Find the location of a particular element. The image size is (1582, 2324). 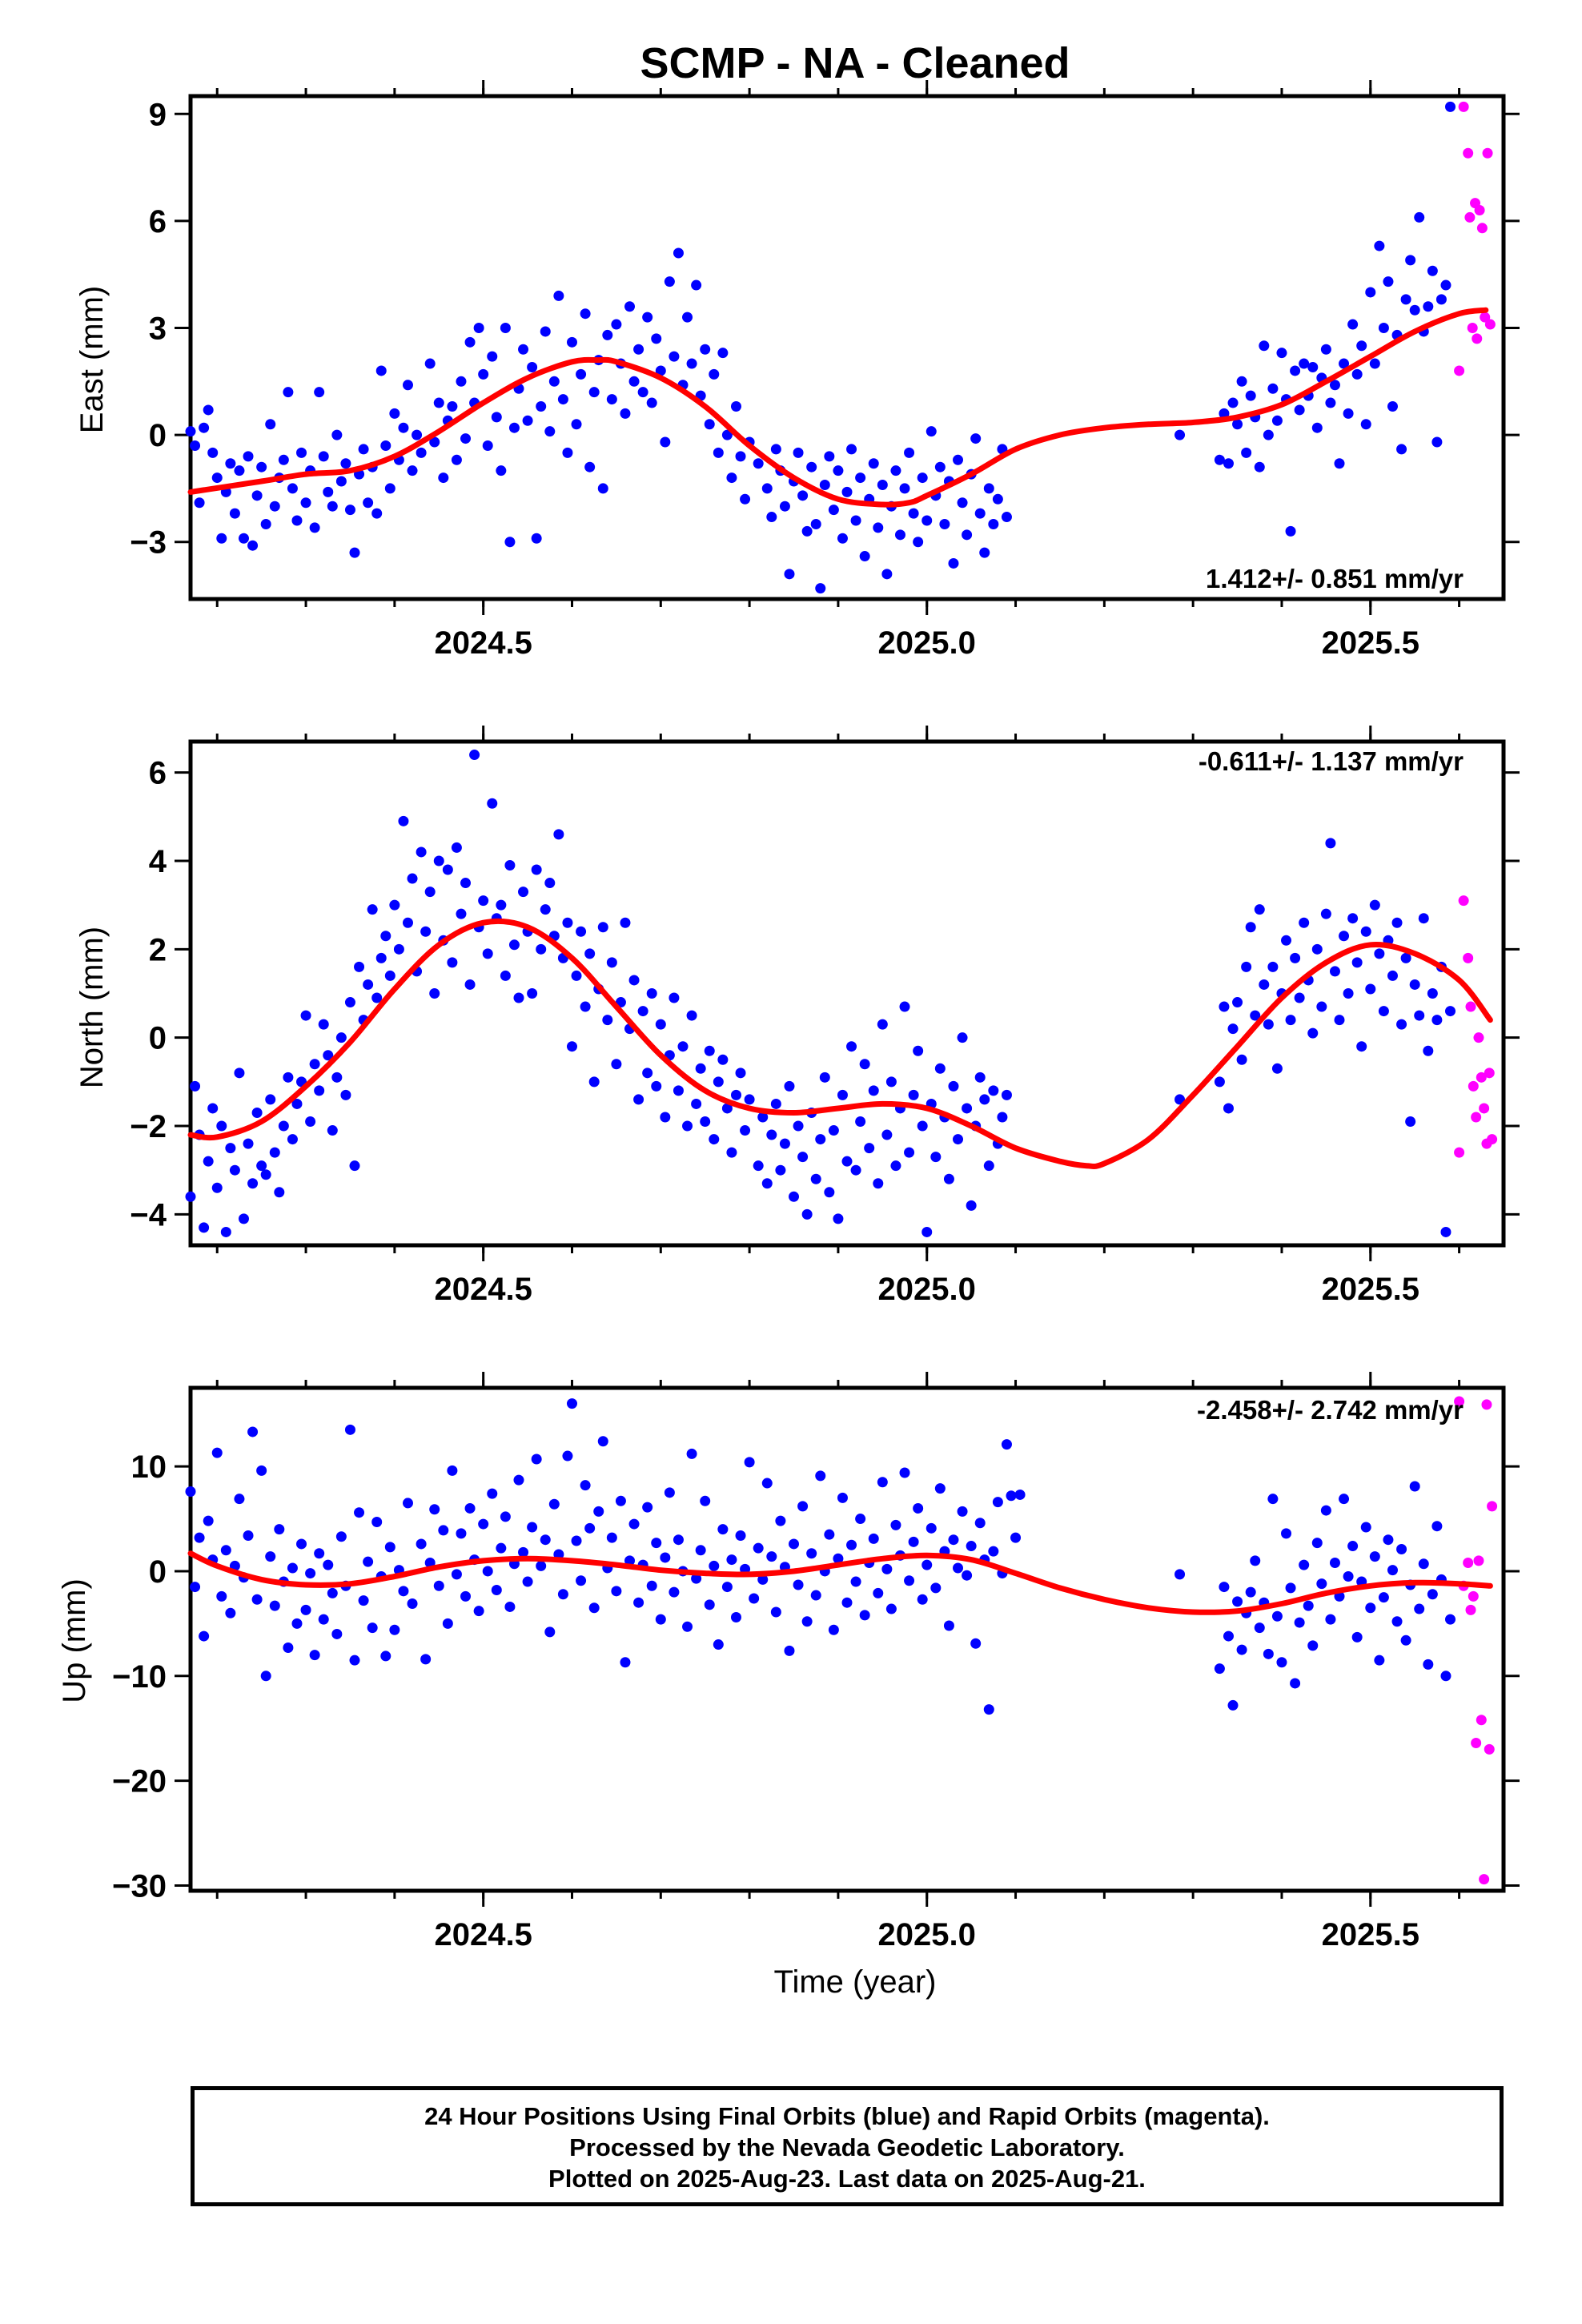

north-y-tick-label: 4 is located at coordinates (158, 861).